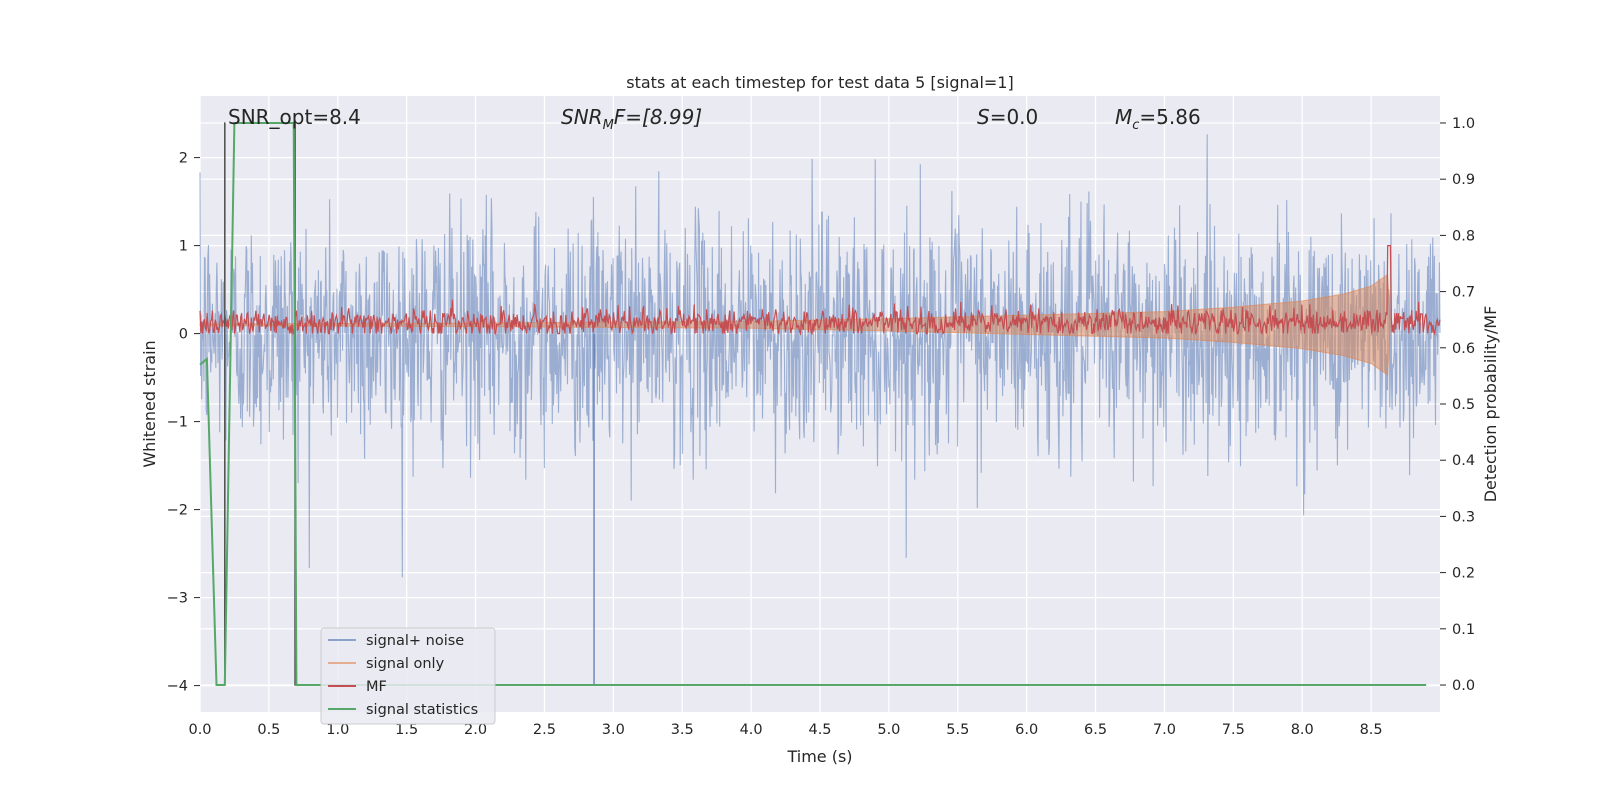 The width and height of the screenshot is (1600, 800). What do you see at coordinates (983, 117) in the screenshot?
I see `annotation-s-stat-italic: S` at bounding box center [983, 117].